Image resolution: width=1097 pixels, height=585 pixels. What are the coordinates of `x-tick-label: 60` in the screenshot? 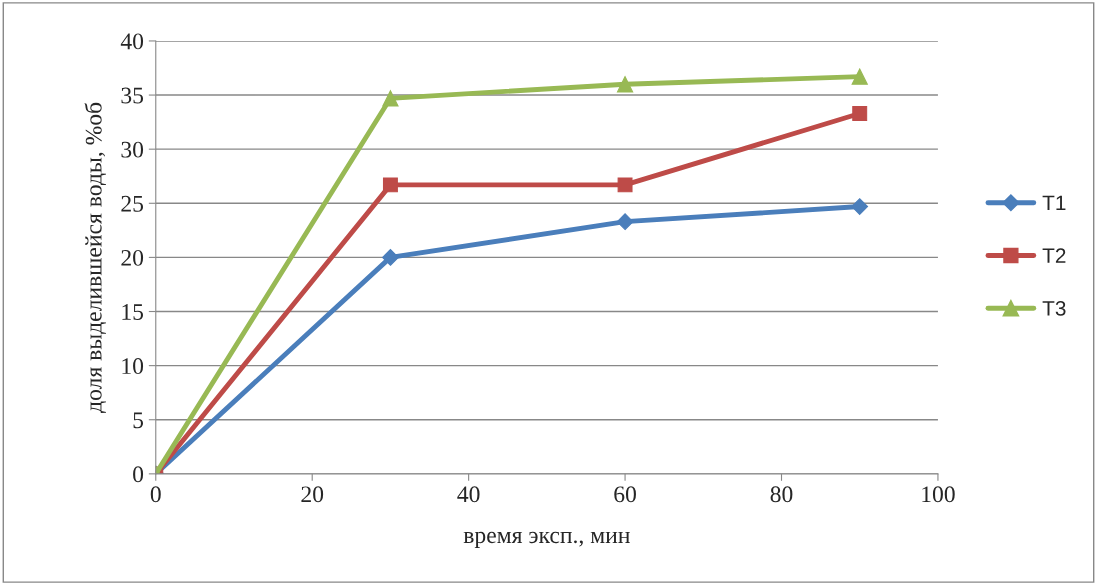 It's located at (625, 494).